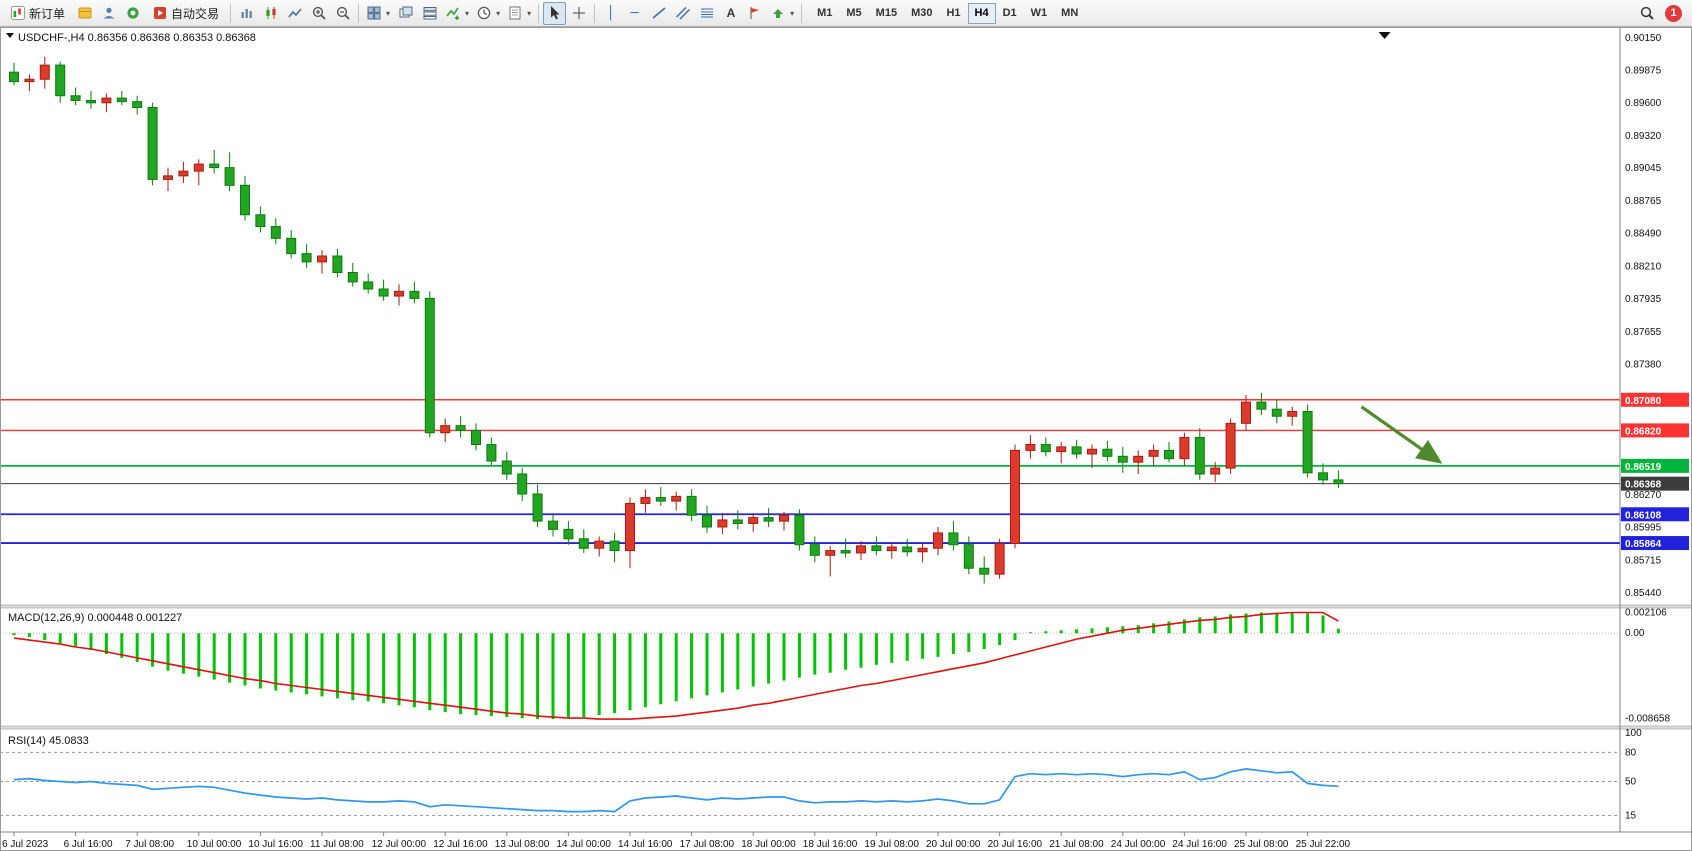 The image size is (1692, 851). I want to click on cascade-windows-button, so click(405, 13).